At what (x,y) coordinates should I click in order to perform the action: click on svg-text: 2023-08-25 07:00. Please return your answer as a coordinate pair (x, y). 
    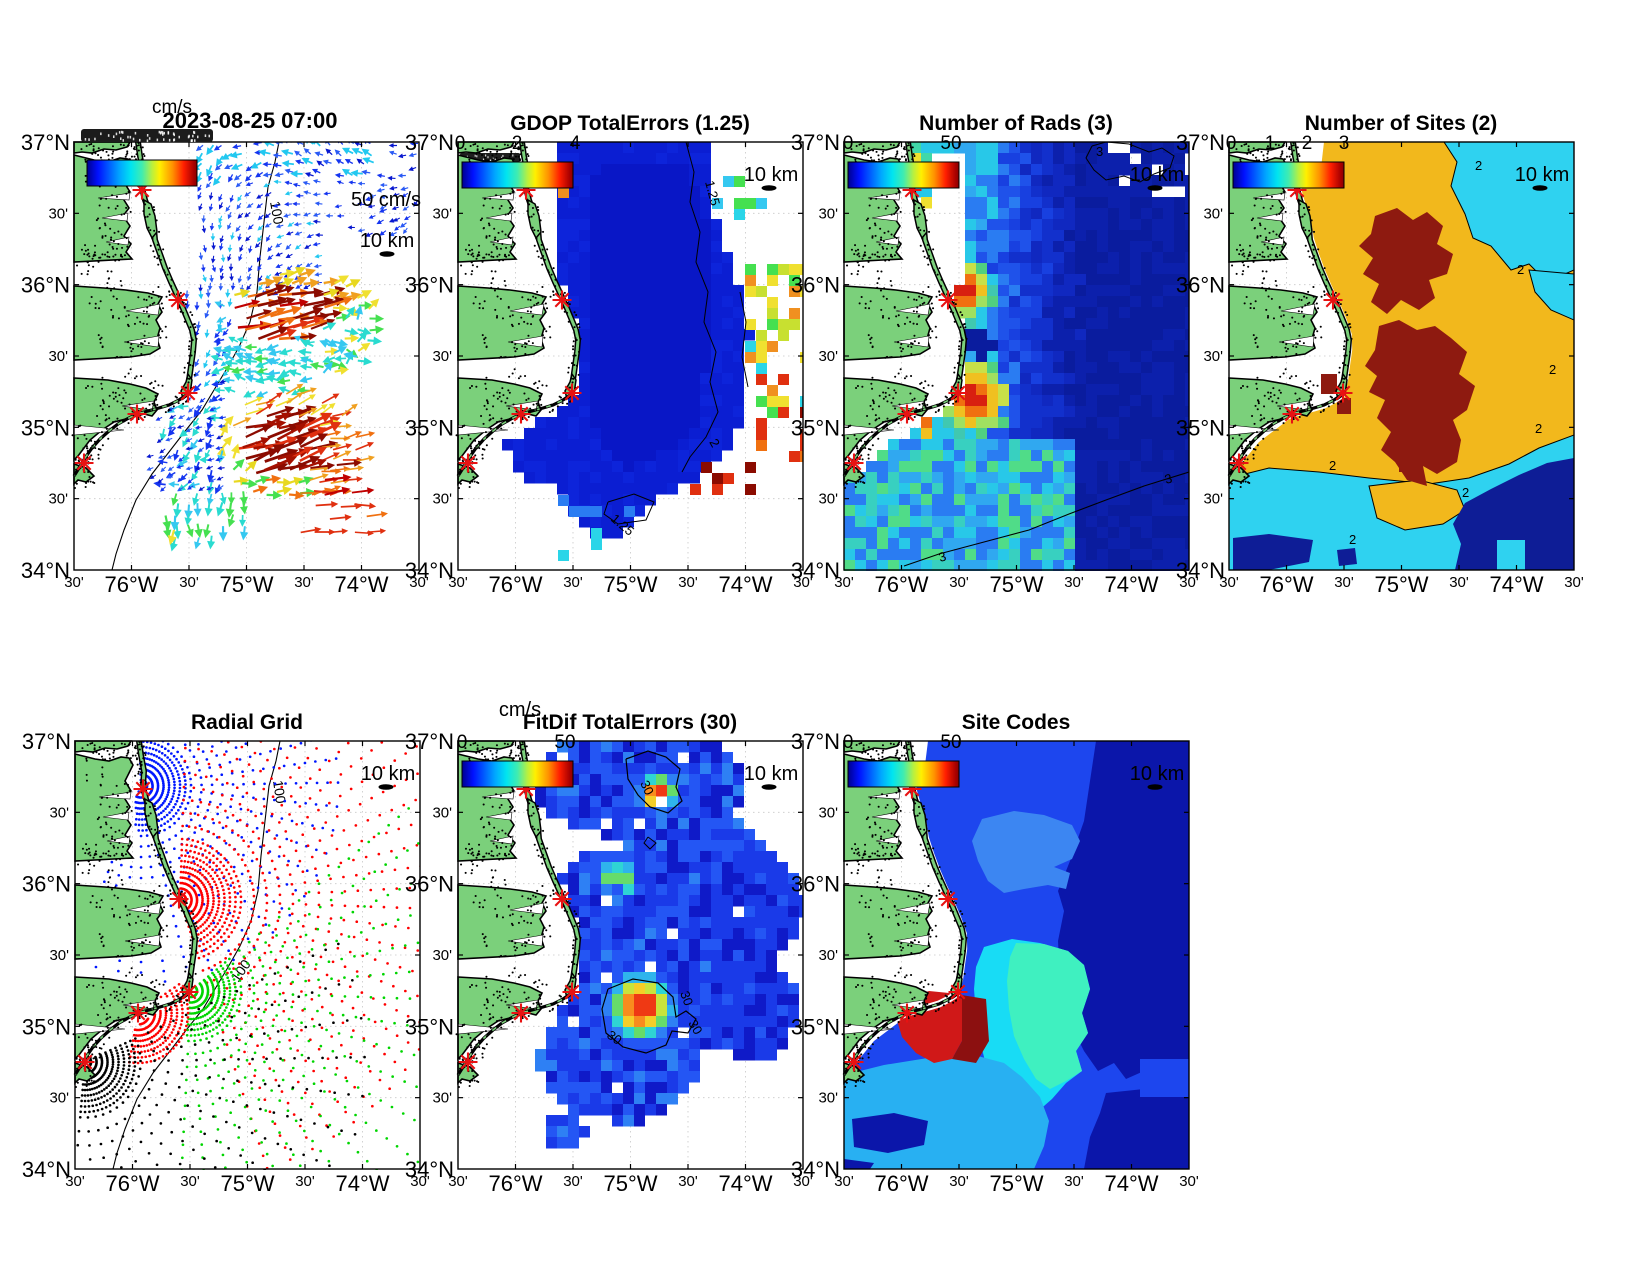
    Looking at the image, I should click on (250, 120).